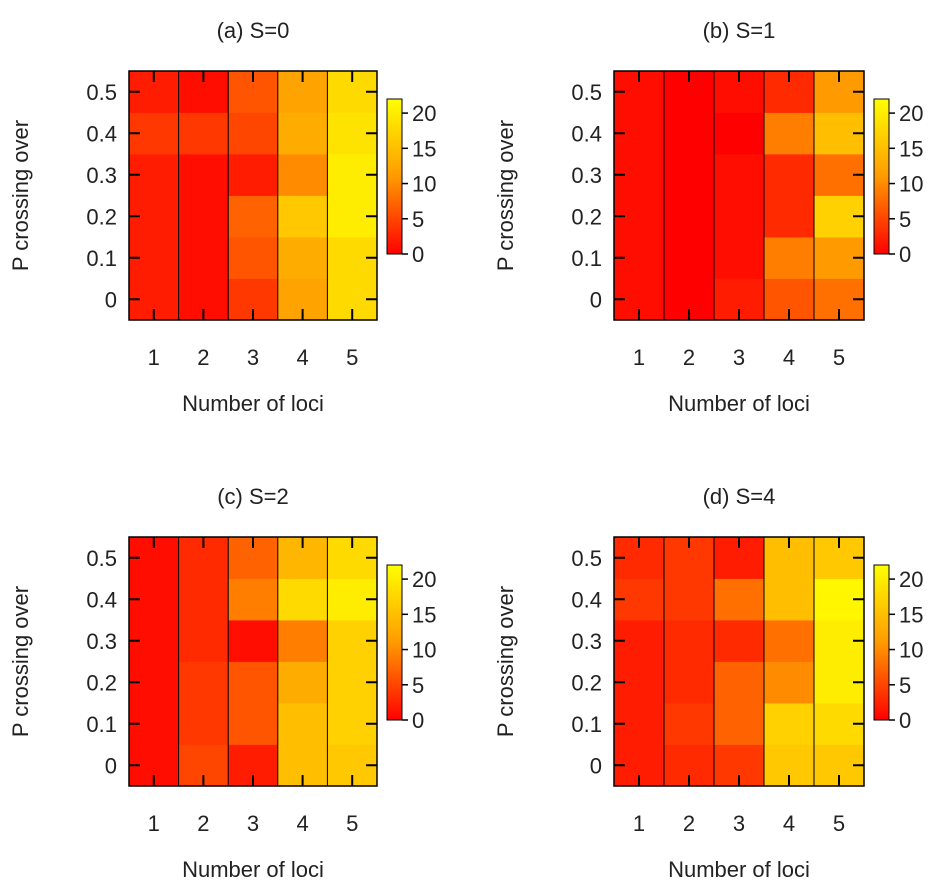  I want to click on panel-title: (d) S=4, so click(739, 496).